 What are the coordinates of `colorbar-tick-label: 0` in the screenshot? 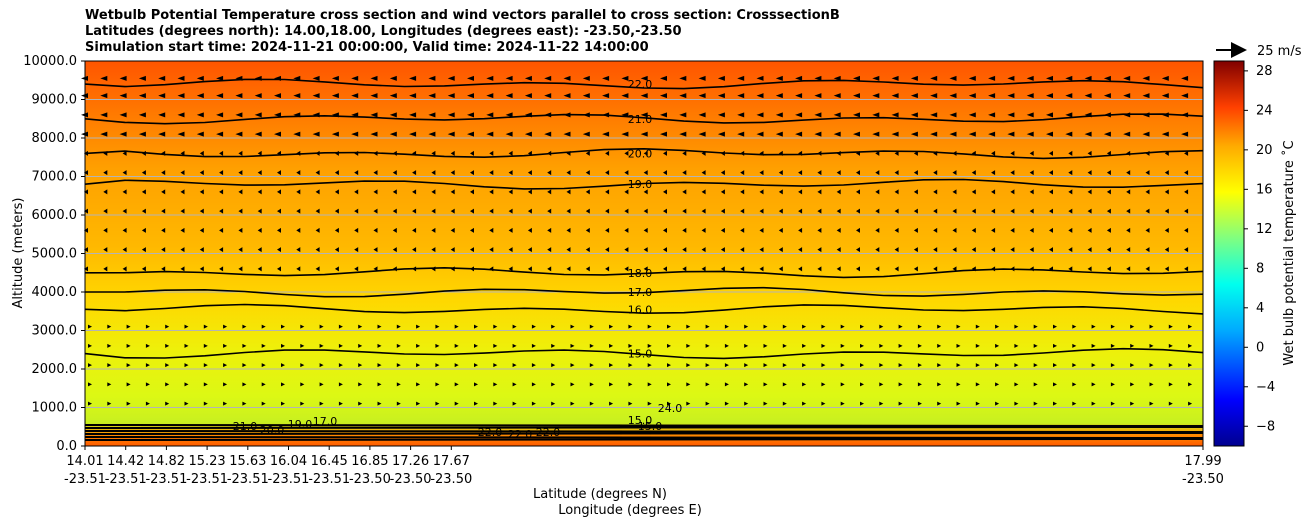 It's located at (1260, 347).